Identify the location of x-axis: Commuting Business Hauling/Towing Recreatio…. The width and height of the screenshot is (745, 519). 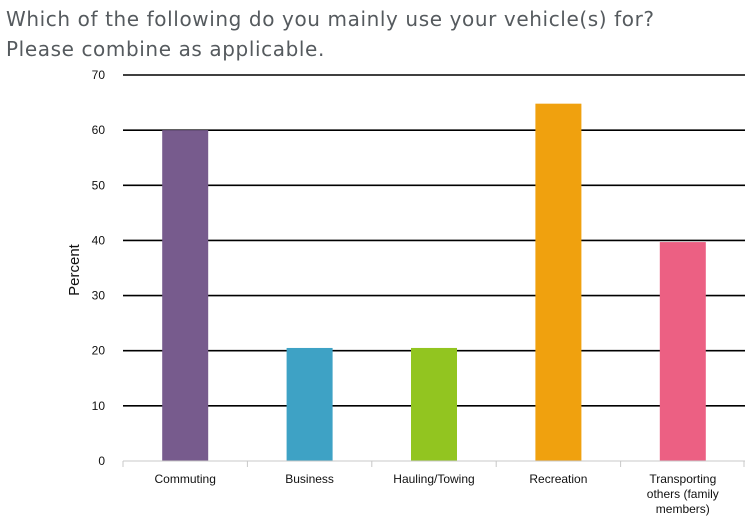
(433, 488).